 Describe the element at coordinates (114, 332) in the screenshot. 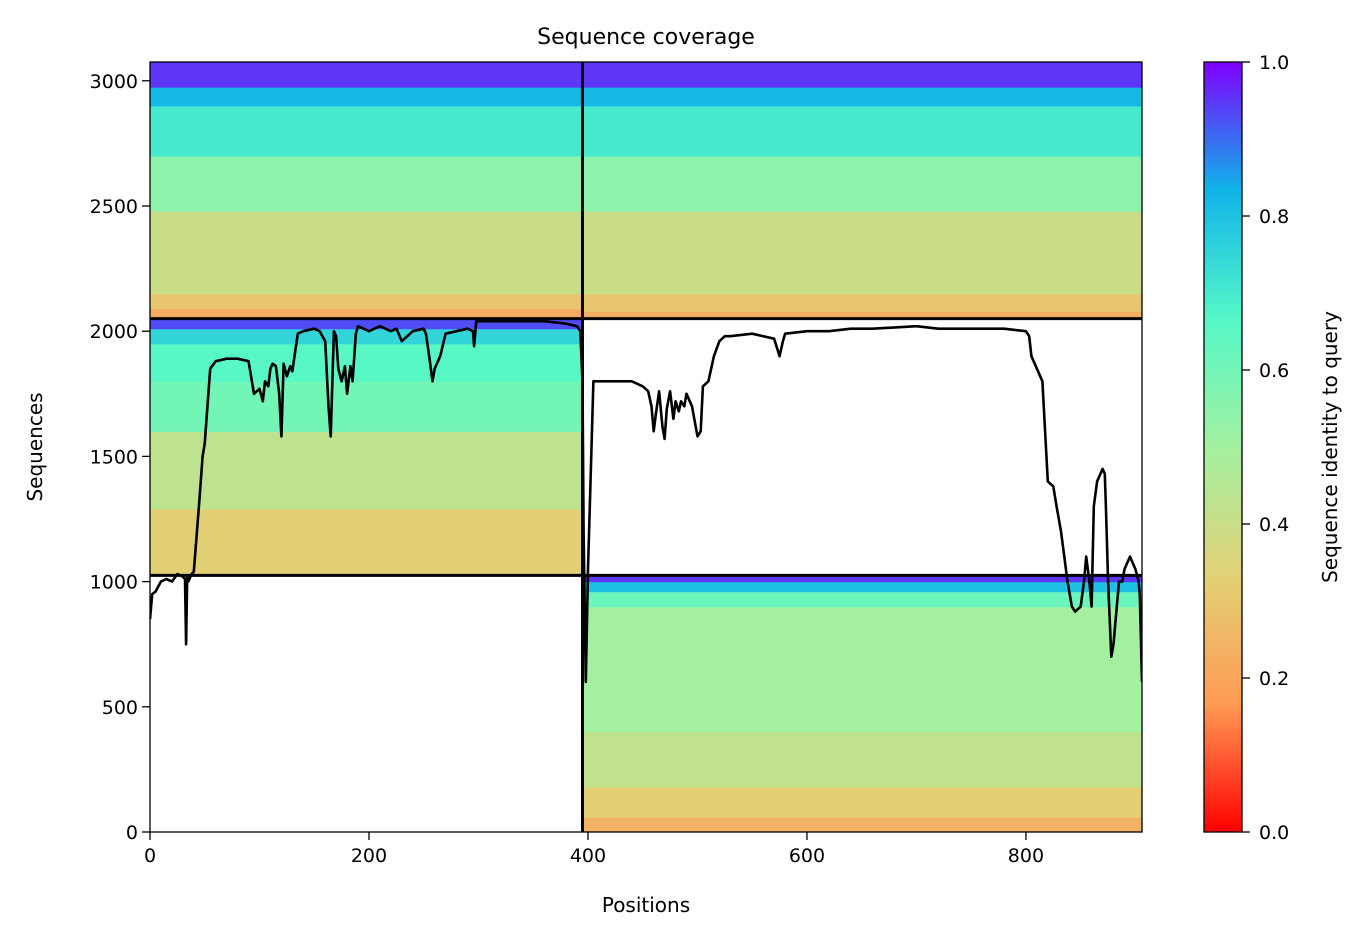

I see `y-tick-label: 2000` at that location.